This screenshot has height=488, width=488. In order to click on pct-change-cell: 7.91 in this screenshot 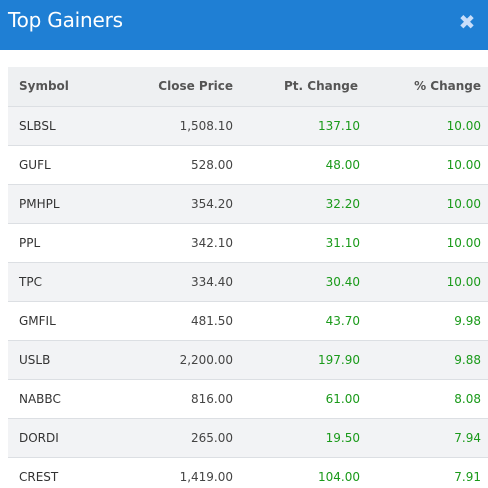, I will do `click(467, 476)`.